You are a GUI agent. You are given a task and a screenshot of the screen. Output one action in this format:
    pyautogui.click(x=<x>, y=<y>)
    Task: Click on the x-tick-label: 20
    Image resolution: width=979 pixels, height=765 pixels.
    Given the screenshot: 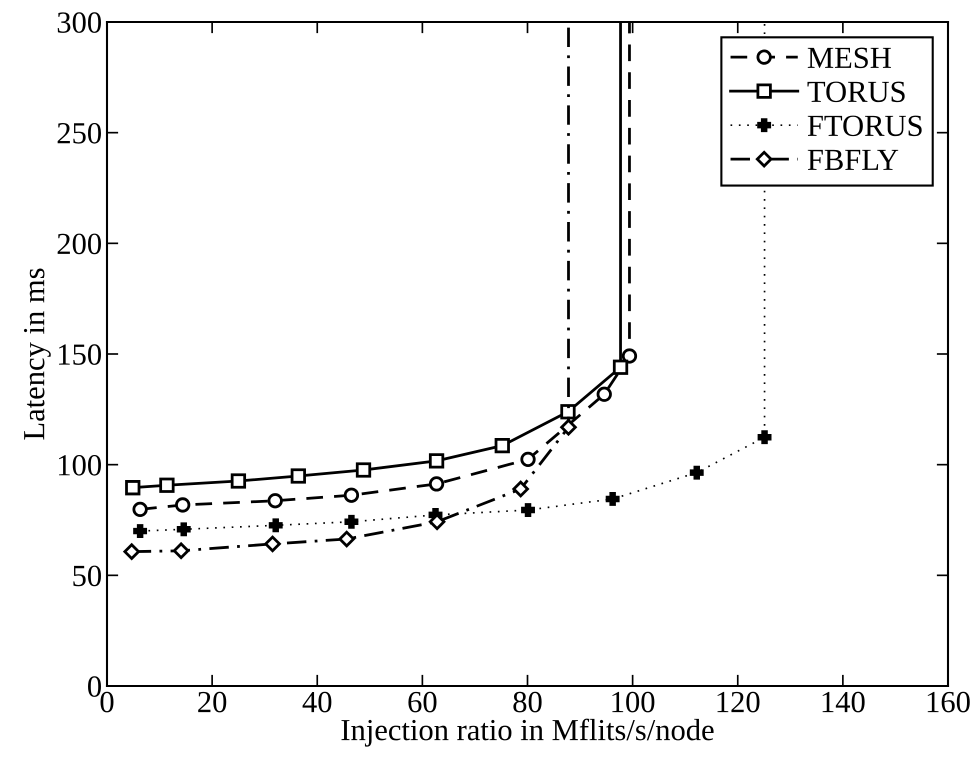 What is the action you would take?
    pyautogui.click(x=212, y=702)
    